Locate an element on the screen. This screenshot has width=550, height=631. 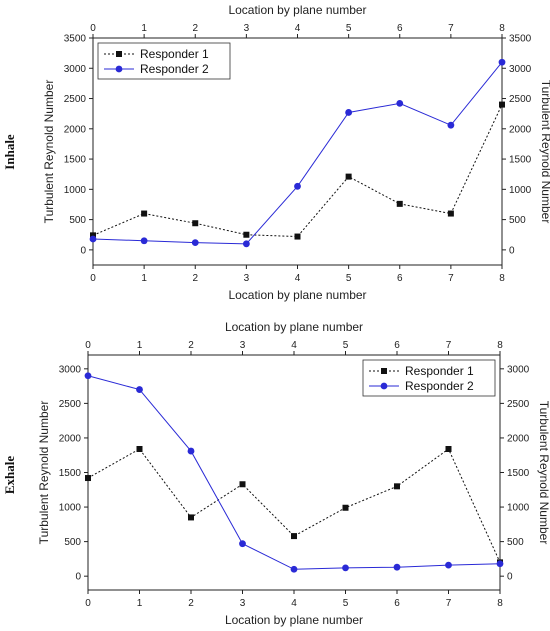
y-tick-label-right: 2000 is located at coordinates (520, 129).